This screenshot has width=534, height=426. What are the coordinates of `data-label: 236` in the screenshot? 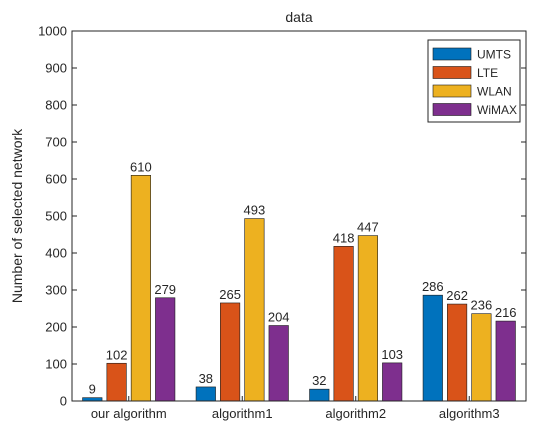 It's located at (482, 305).